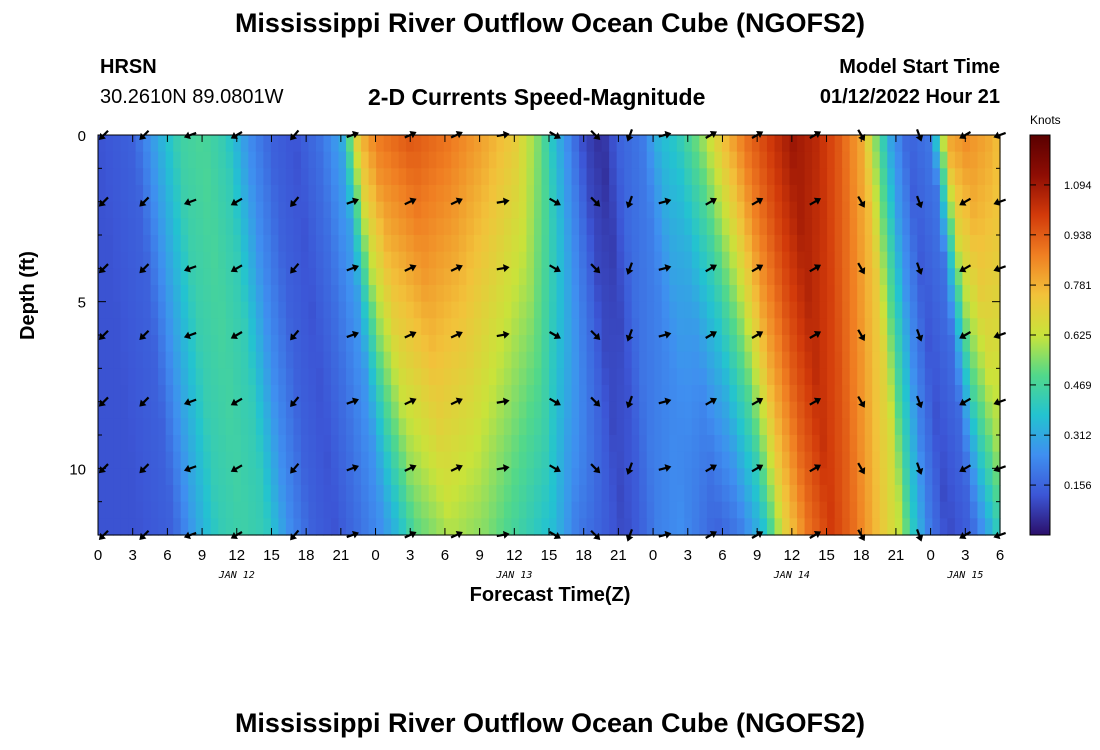 Image resolution: width=1100 pixels, height=750 pixels. What do you see at coordinates (28, 295) in the screenshot?
I see `y-axis-label: Depth (ft)` at bounding box center [28, 295].